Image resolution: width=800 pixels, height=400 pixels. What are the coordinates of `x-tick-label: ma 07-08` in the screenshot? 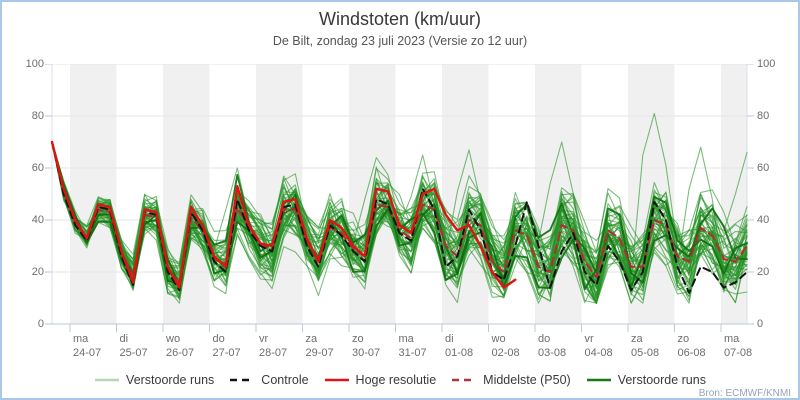 It's located at (738, 346).